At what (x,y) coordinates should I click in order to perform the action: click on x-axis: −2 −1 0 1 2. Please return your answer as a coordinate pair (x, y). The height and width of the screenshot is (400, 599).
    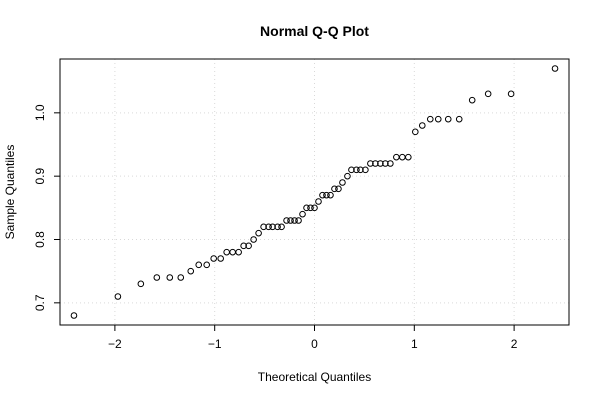
    Looking at the image, I should click on (313, 338).